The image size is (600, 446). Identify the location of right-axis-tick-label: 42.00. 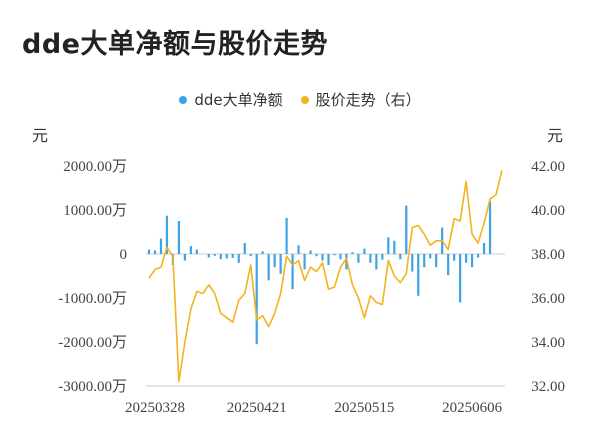
(548, 167).